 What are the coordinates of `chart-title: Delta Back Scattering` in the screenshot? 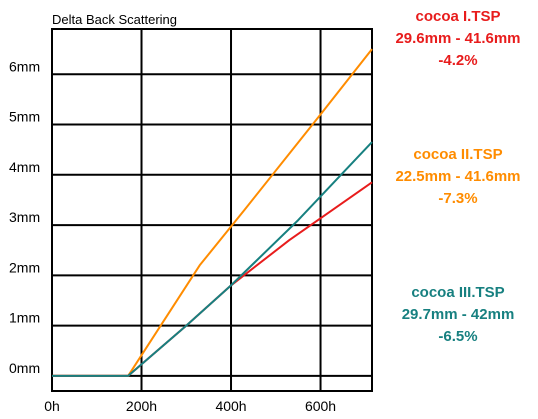 It's located at (114, 19).